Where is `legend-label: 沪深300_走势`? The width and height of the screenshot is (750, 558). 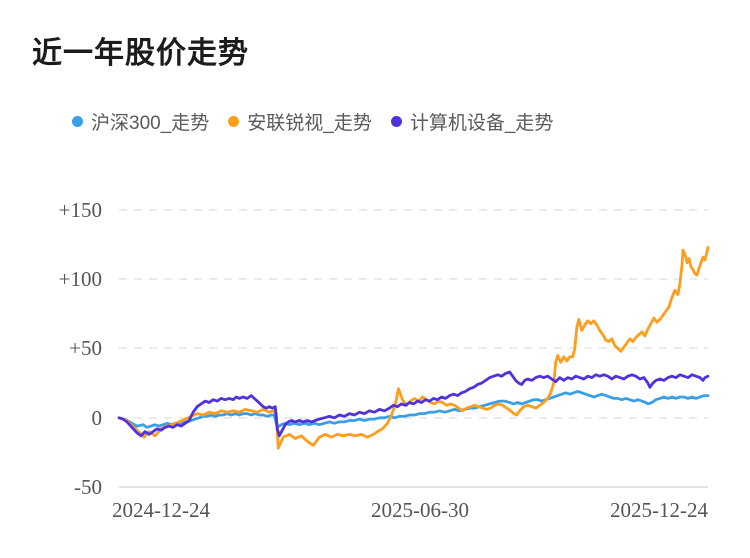
legend-label: 沪深300_走势 is located at coordinates (150, 123).